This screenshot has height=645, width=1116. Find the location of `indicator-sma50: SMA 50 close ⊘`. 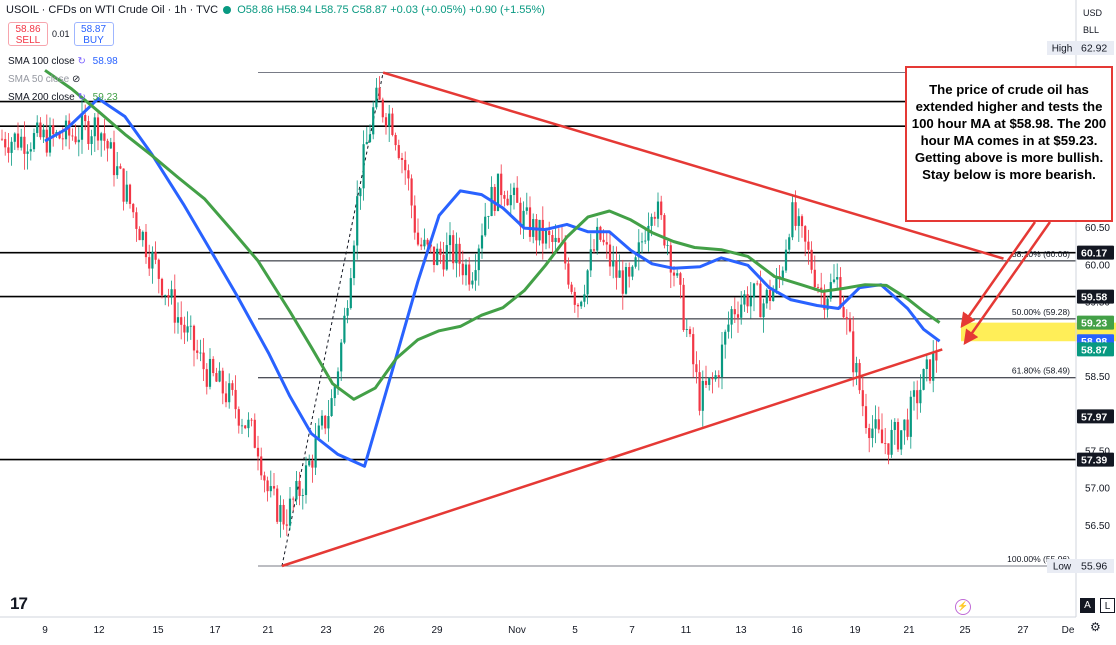

indicator-sma50: SMA 50 close ⊘ is located at coordinates (44, 79).